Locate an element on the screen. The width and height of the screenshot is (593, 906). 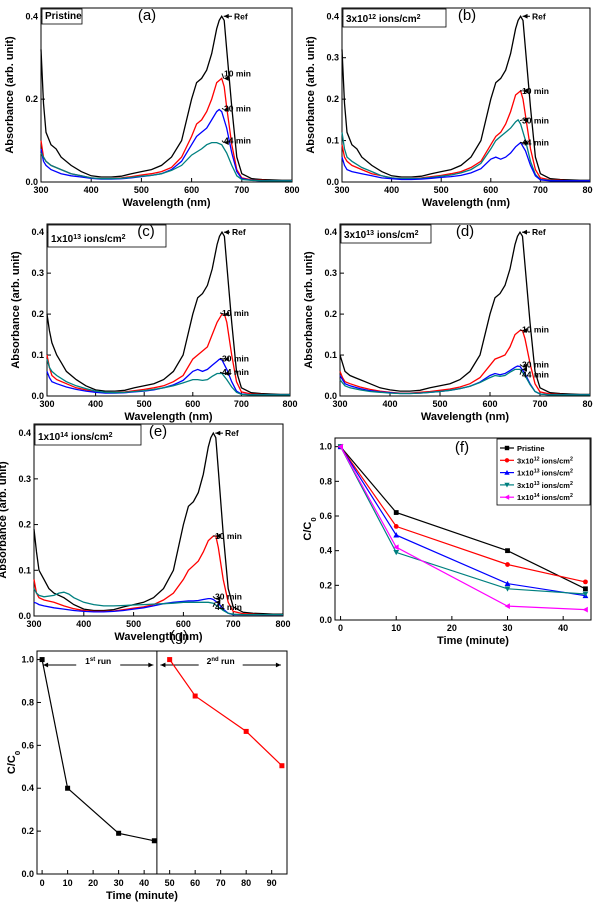
run-label-bg is located at coordinates (220, 662).